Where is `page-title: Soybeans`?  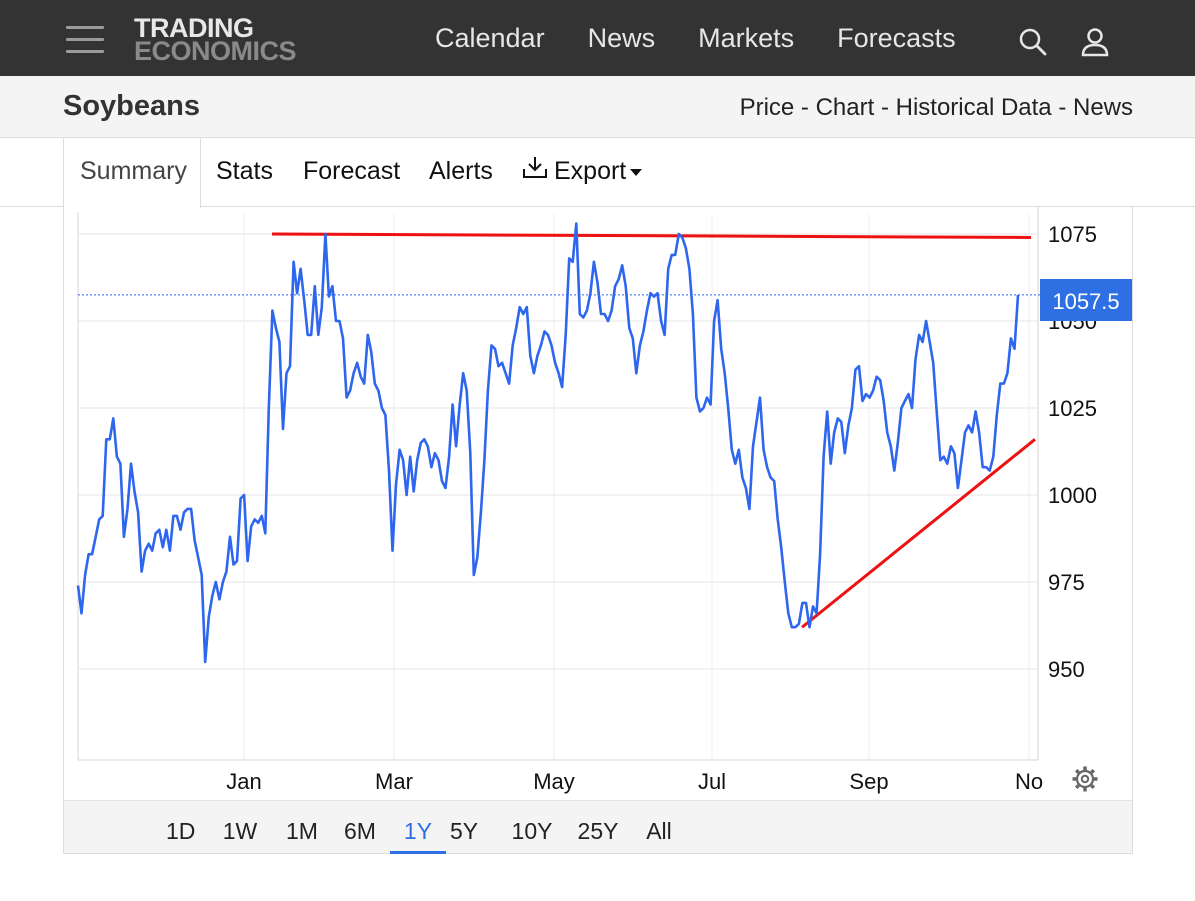 page-title: Soybeans is located at coordinates (131, 106).